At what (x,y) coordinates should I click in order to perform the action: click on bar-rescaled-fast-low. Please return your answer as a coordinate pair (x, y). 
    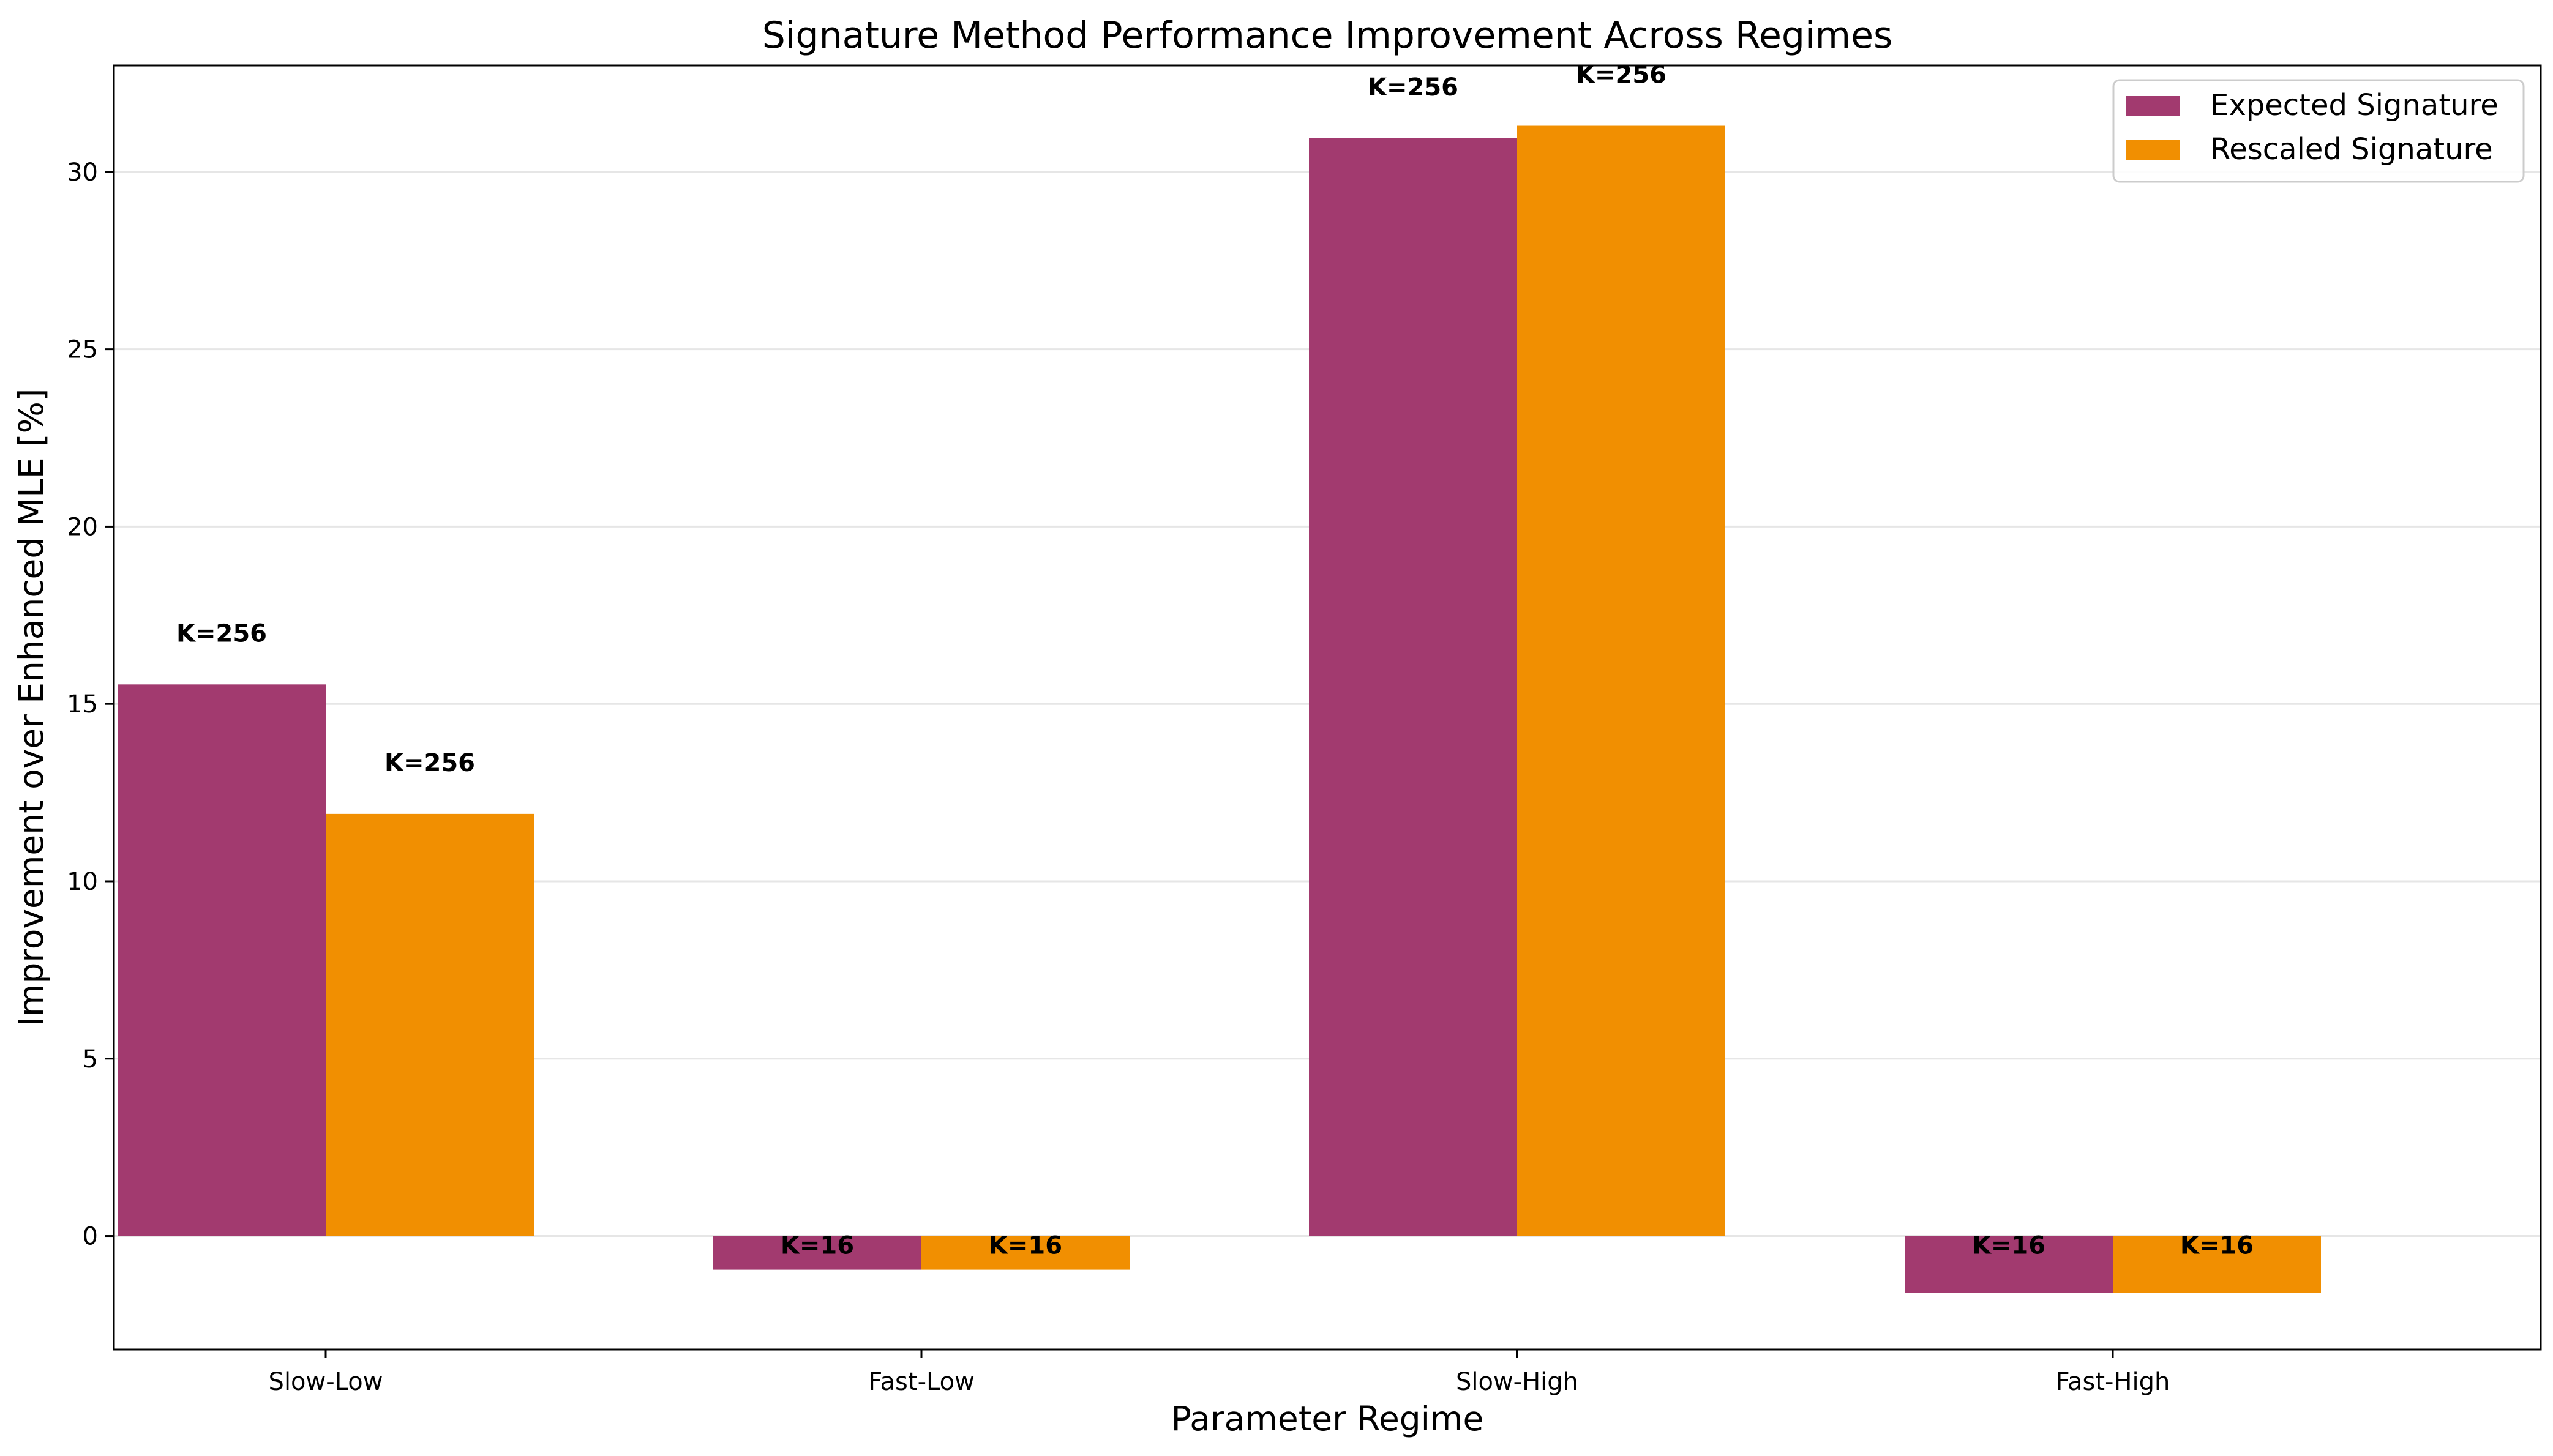
    Looking at the image, I should click on (1026, 1253).